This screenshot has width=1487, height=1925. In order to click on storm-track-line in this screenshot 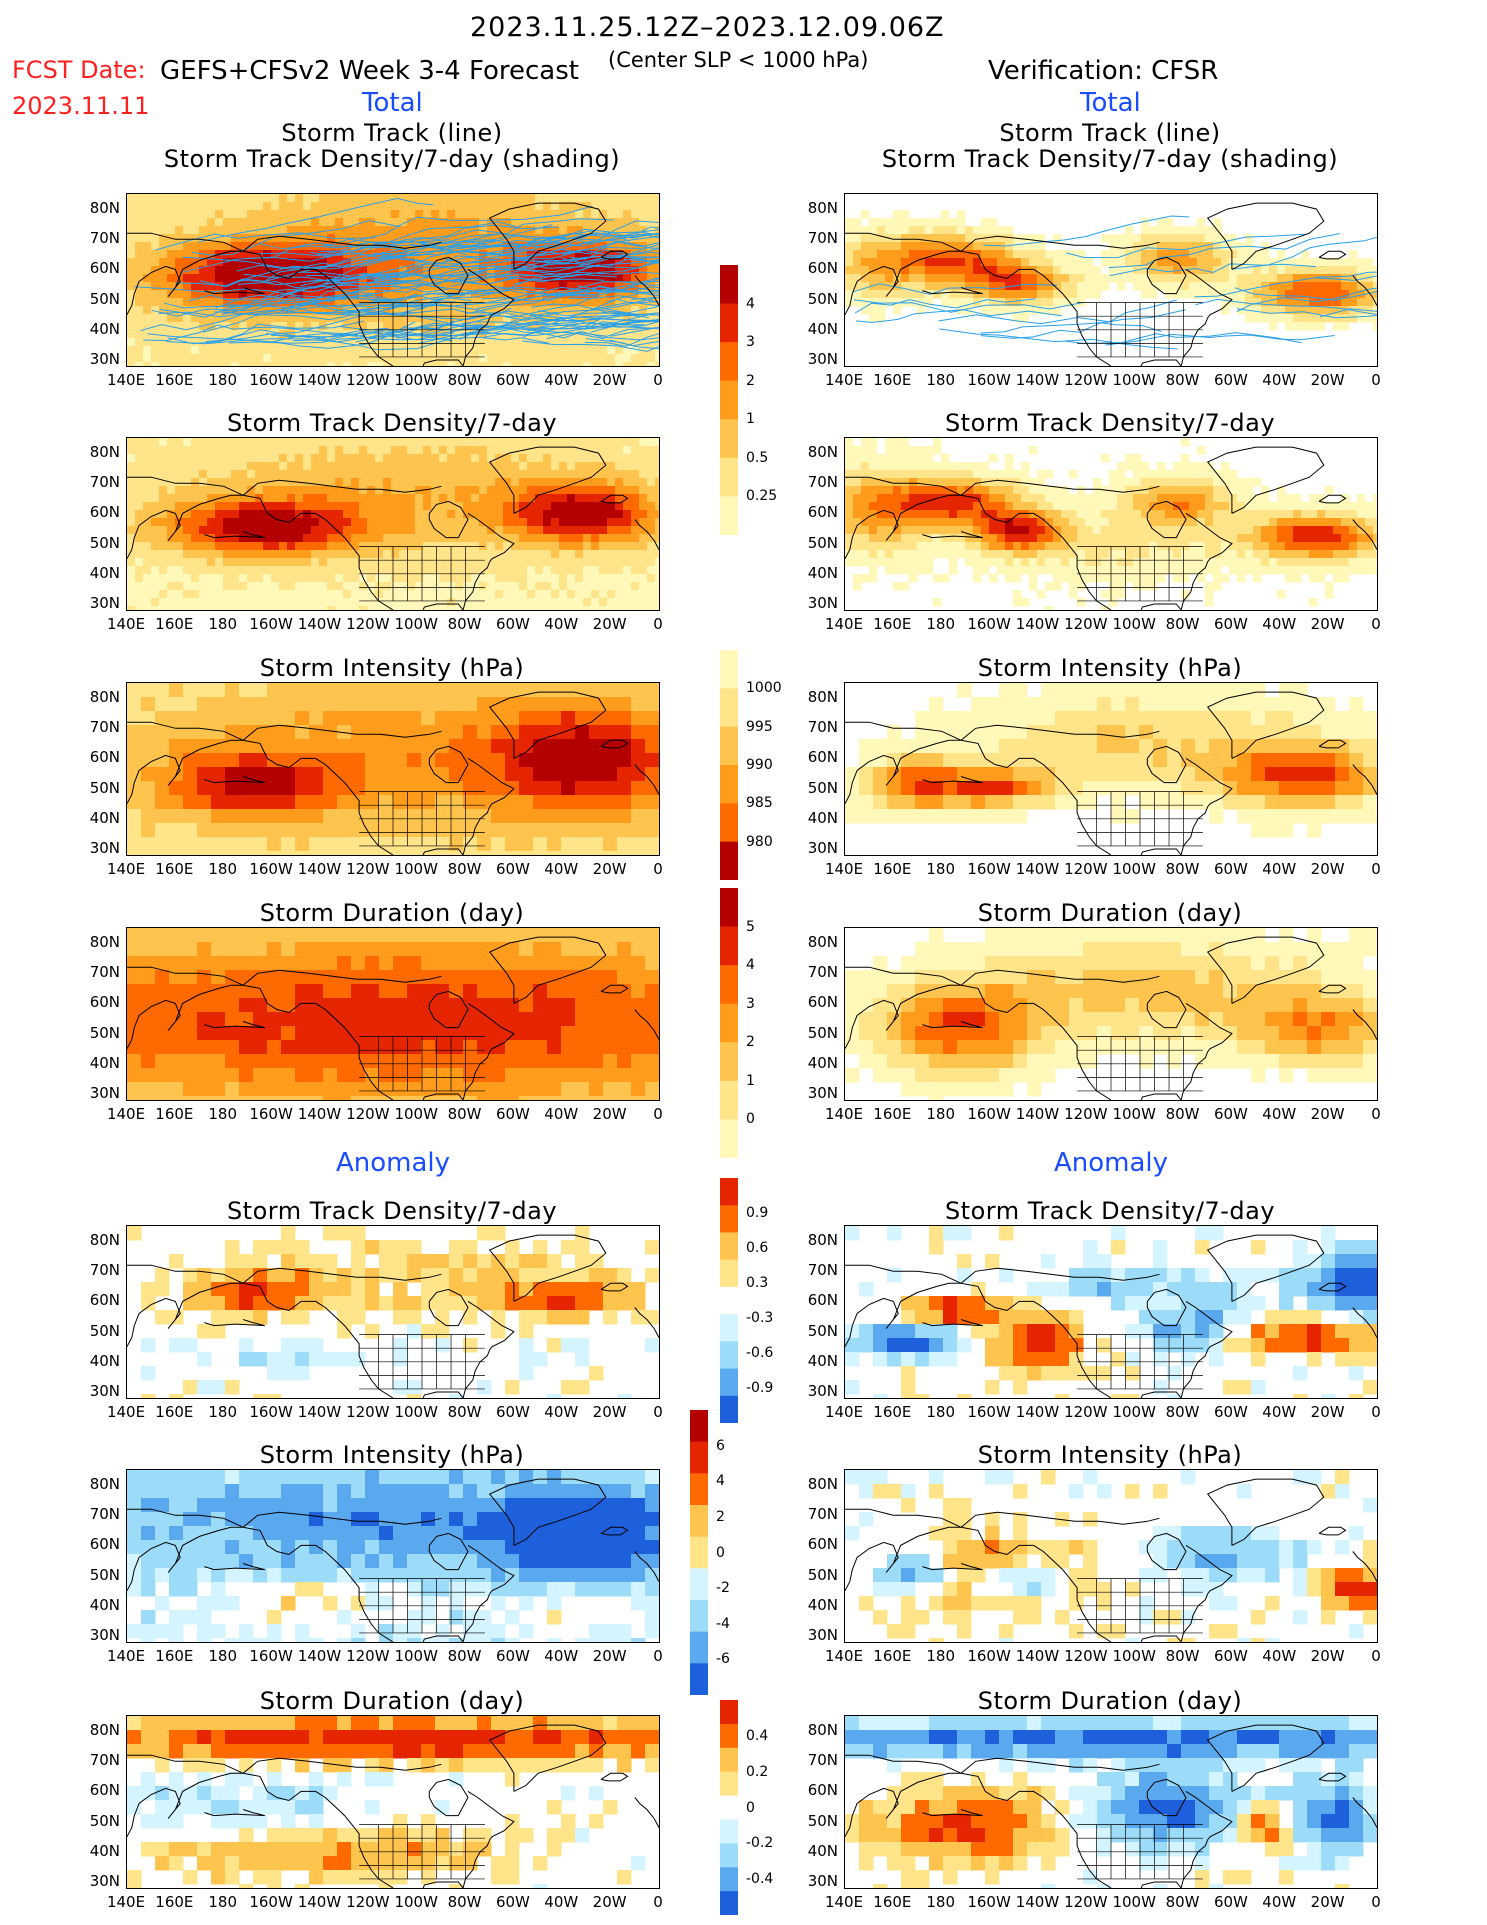, I will do `click(396, 301)`.